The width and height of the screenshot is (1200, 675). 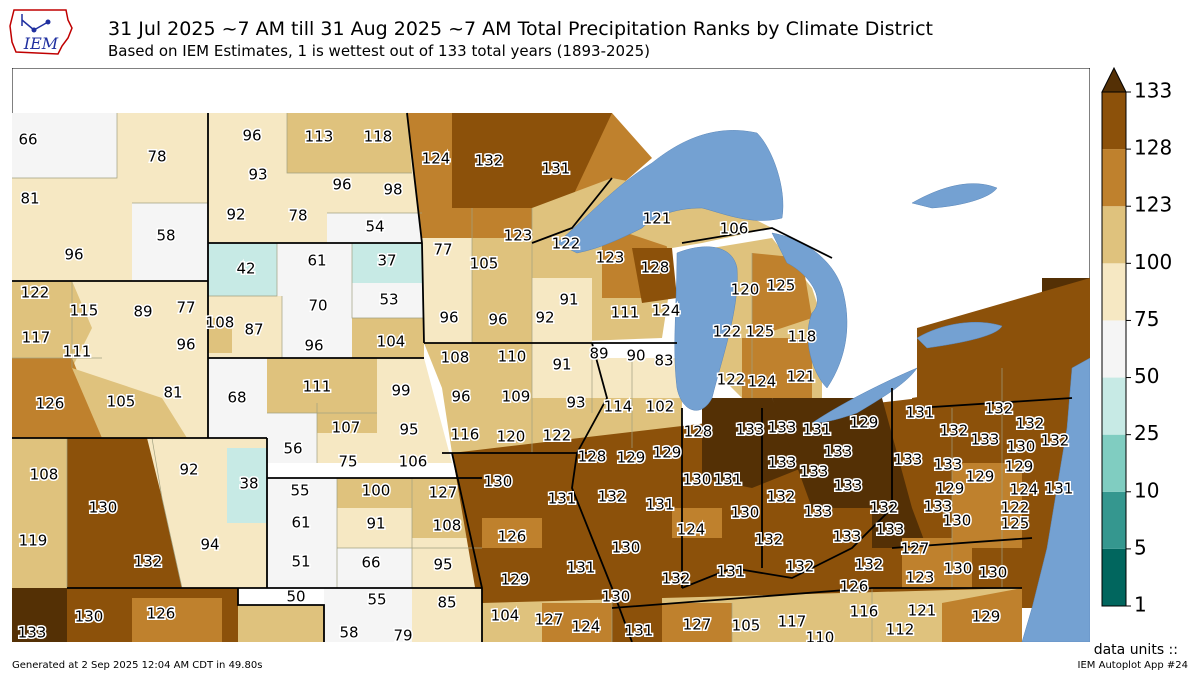 What do you see at coordinates (854, 587) in the screenshot?
I see `district-rank-136: 126` at bounding box center [854, 587].